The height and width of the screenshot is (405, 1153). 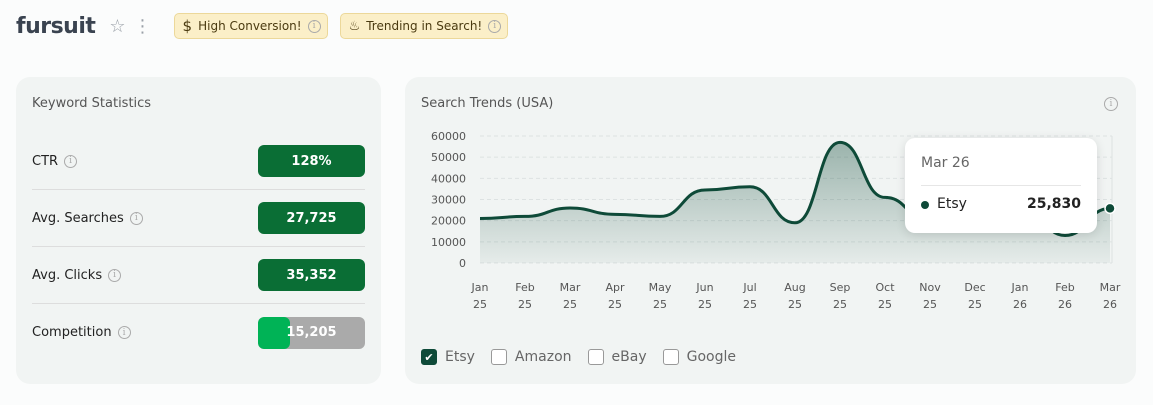 What do you see at coordinates (448, 221) in the screenshot?
I see `y-tick-label: 20000` at bounding box center [448, 221].